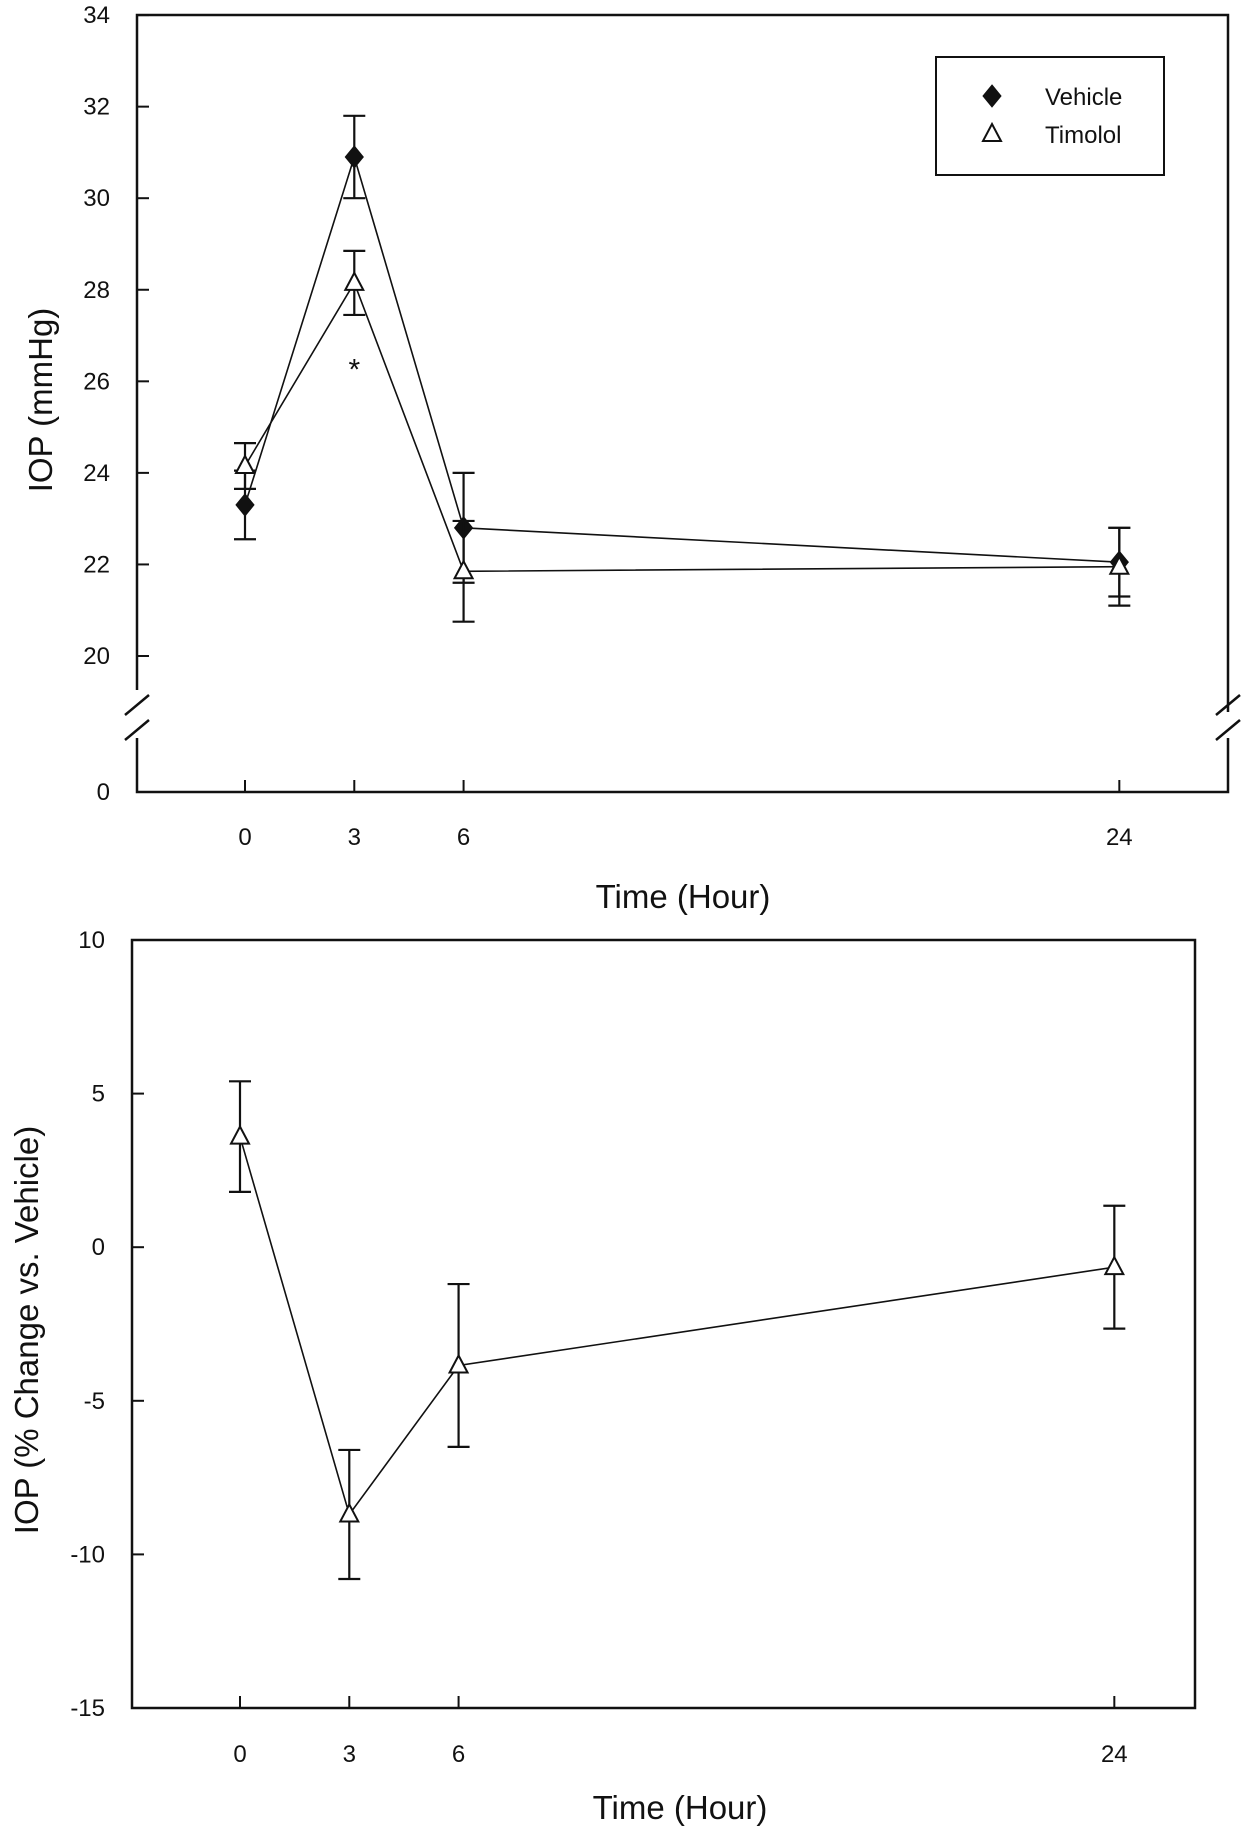 This screenshot has width=1242, height=1833. What do you see at coordinates (1228, 717) in the screenshot?
I see `top-axis-break-right` at bounding box center [1228, 717].